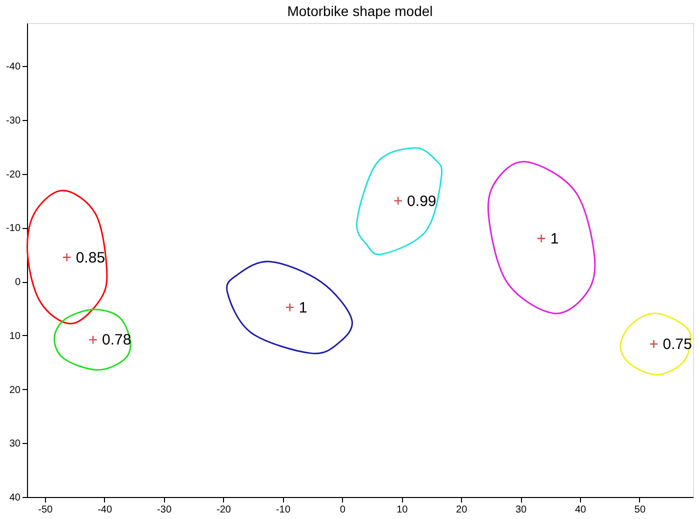 The width and height of the screenshot is (698, 519). What do you see at coordinates (13, 67) in the screenshot?
I see `y-tick-label: -40` at bounding box center [13, 67].